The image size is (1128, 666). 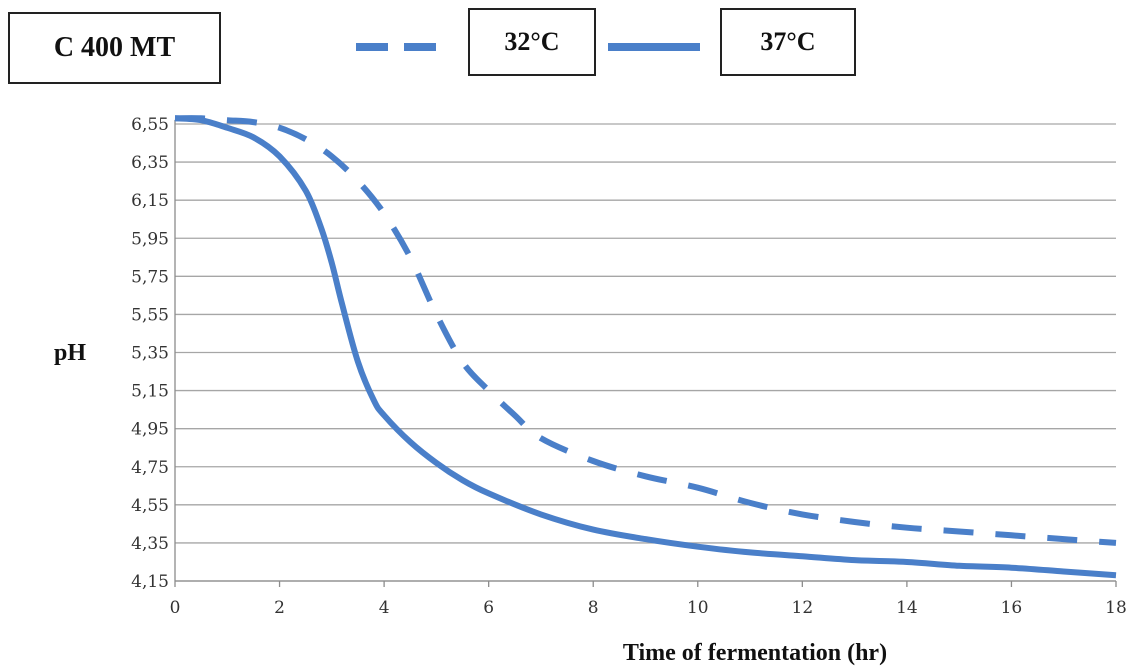 I want to click on legend-label-37c: 37°C, so click(x=788, y=41).